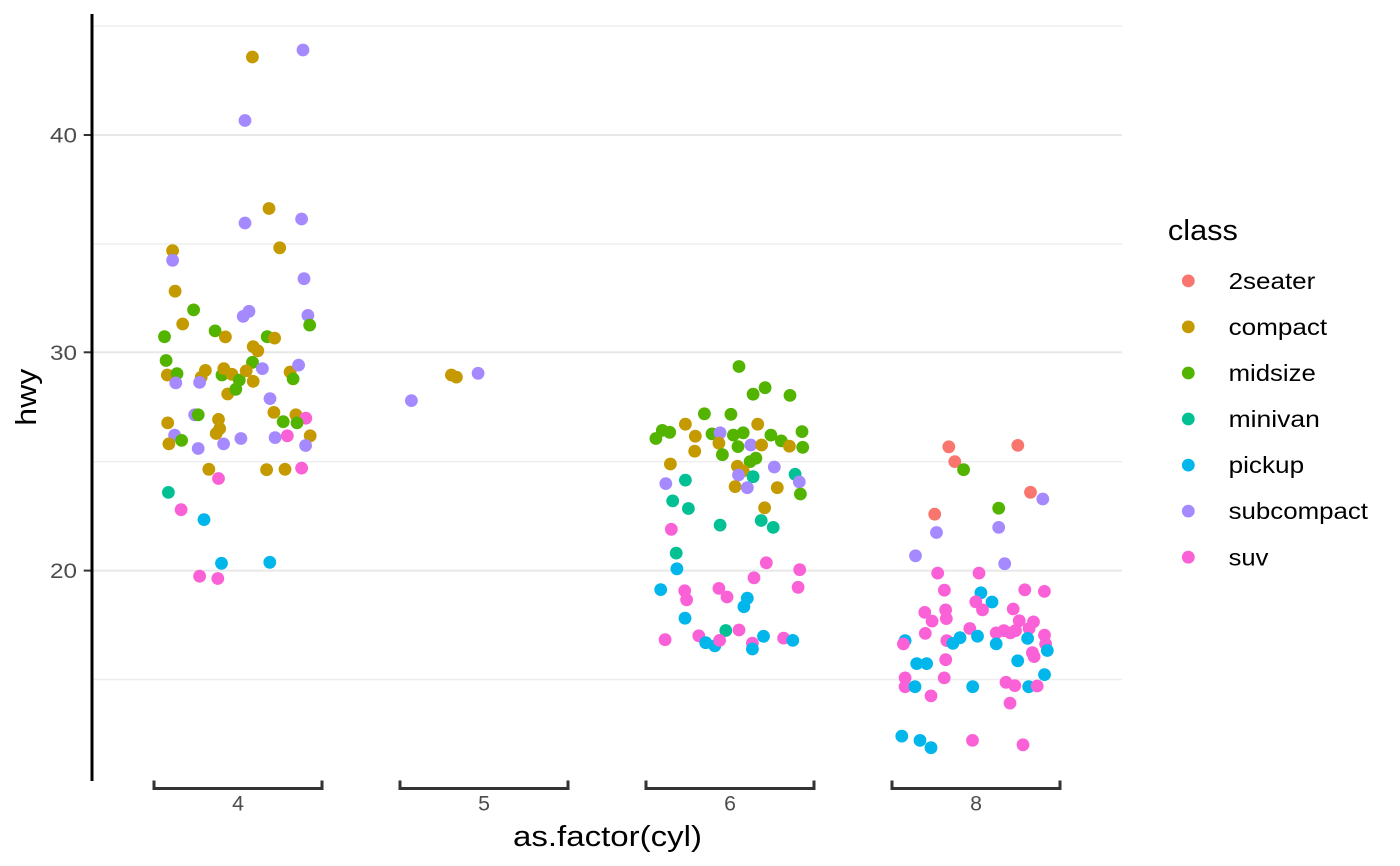 Image resolution: width=1400 pixels, height=866 pixels. Describe the element at coordinates (730, 804) in the screenshot. I see `svg-text: 6` at that location.